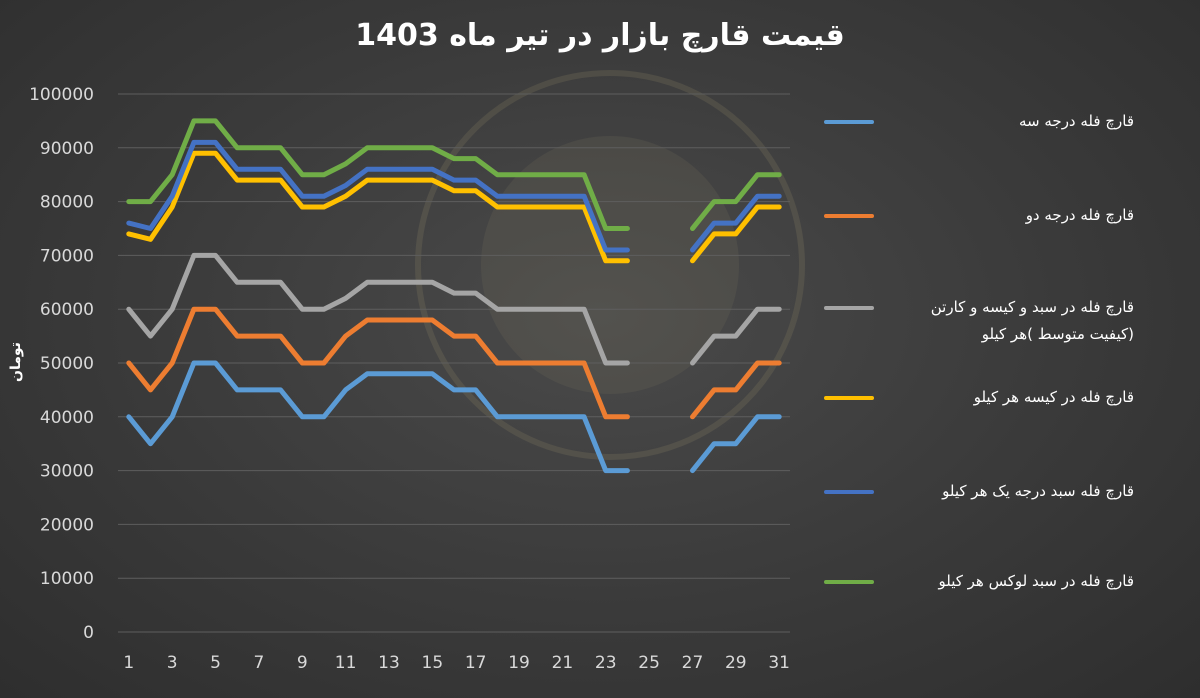 This screenshot has width=1200, height=698. What do you see at coordinates (979, 121) in the screenshot?
I see `legend-item-0: قارچ فله درجه سه` at bounding box center [979, 121].